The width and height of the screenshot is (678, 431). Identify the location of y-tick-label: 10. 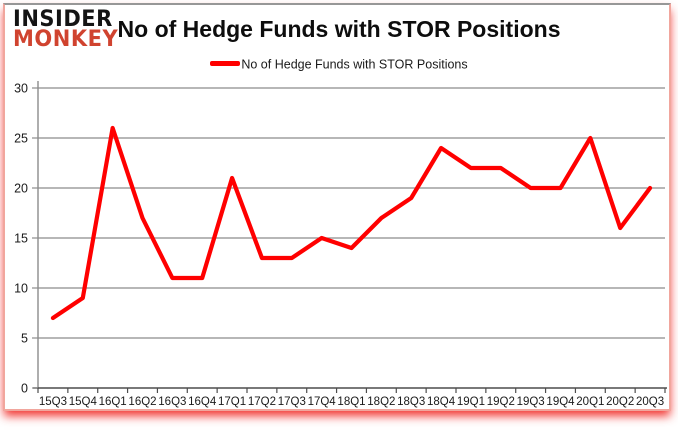
(21, 289).